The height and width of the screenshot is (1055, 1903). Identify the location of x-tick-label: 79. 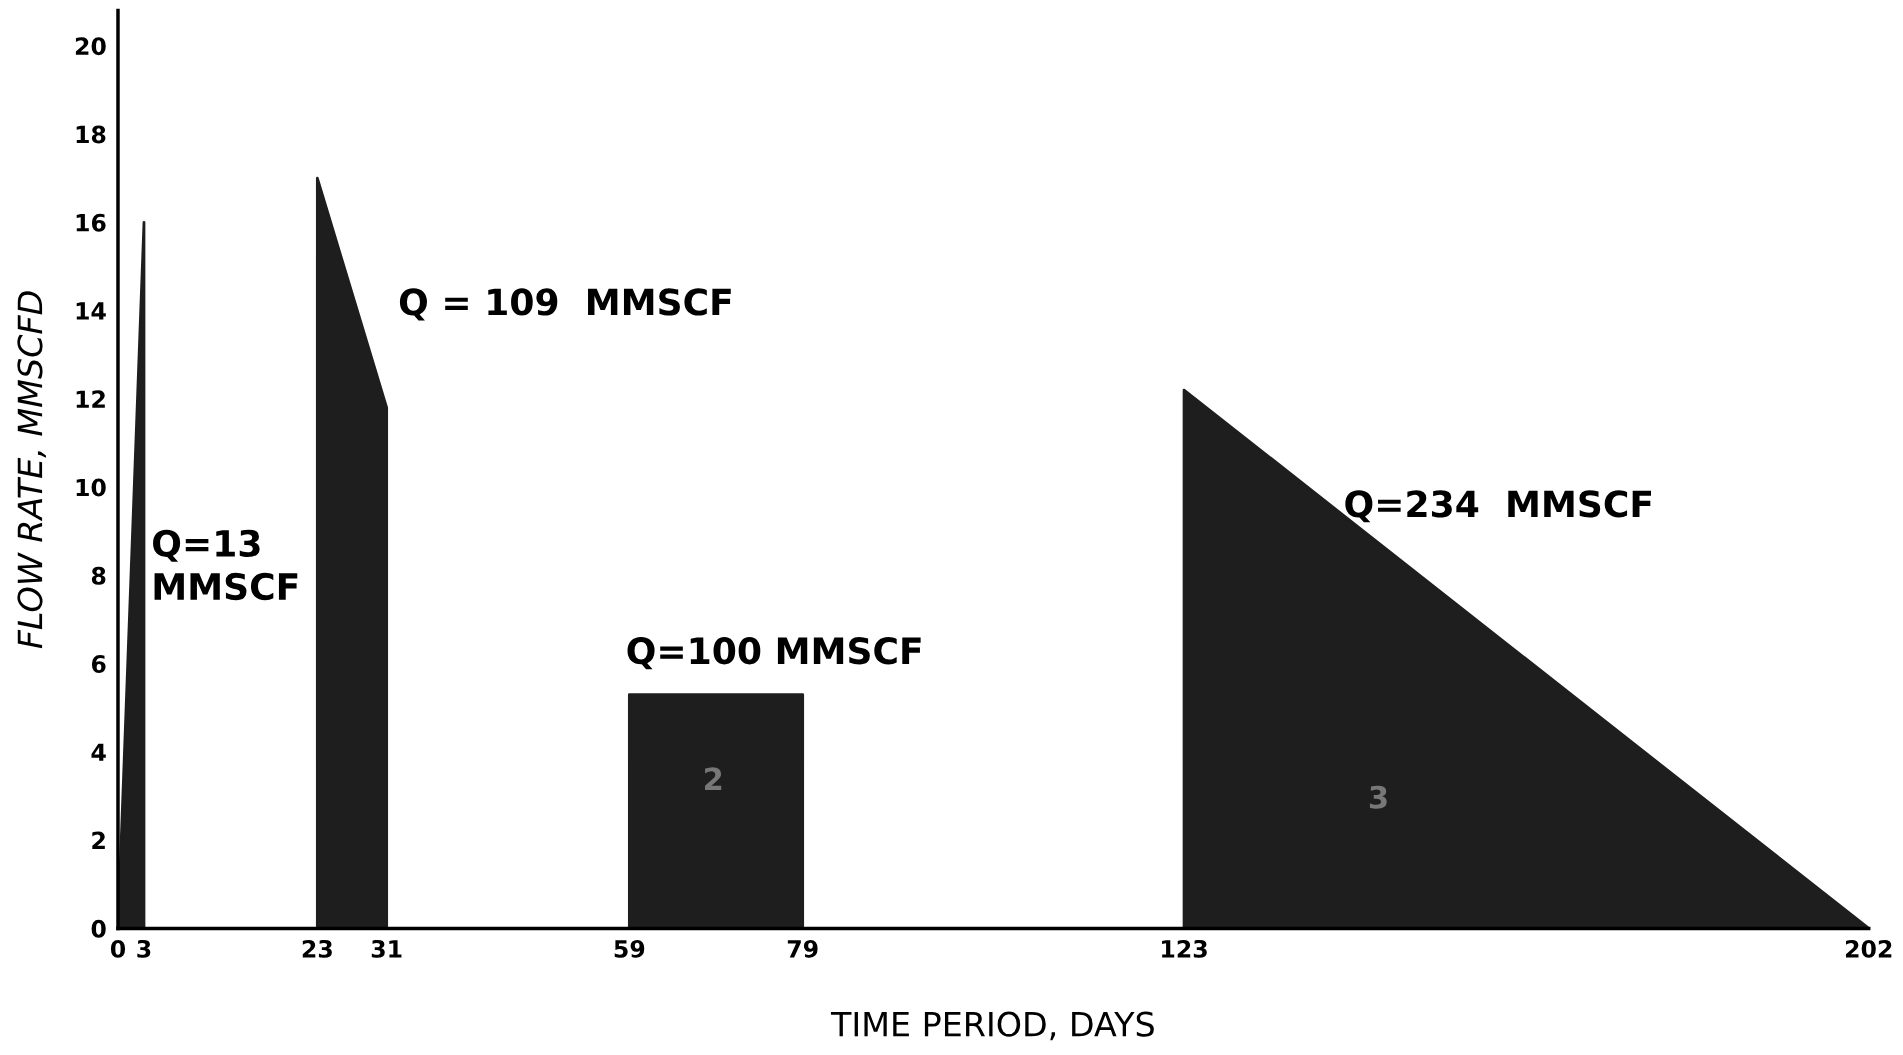
(802, 948).